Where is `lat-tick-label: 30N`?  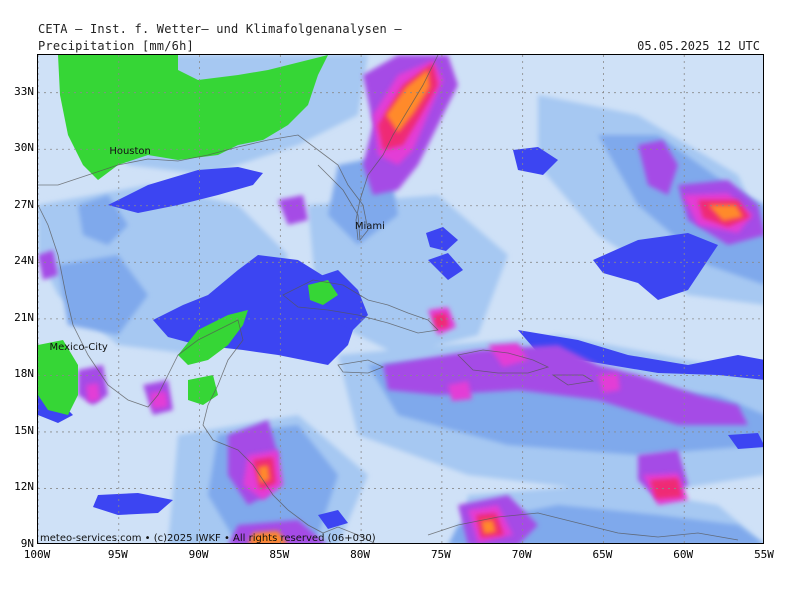
lat-tick-label: 30N is located at coordinates (24, 148).